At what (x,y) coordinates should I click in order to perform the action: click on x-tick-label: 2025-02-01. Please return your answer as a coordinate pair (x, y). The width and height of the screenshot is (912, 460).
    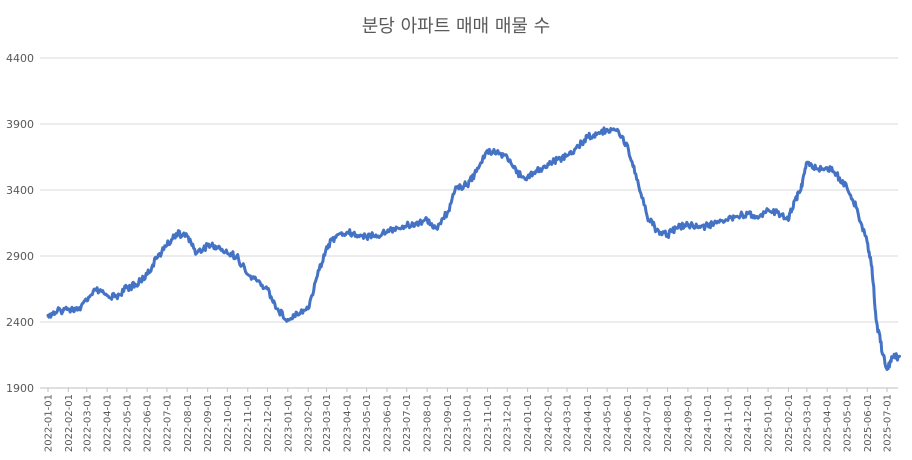
    Looking at the image, I should click on (789, 423).